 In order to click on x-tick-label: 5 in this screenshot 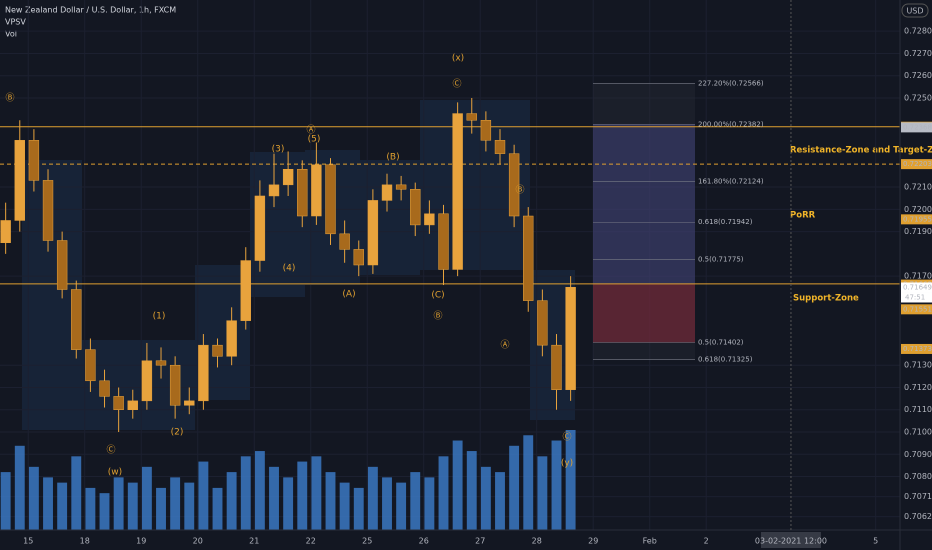, I will do `click(875, 541)`.